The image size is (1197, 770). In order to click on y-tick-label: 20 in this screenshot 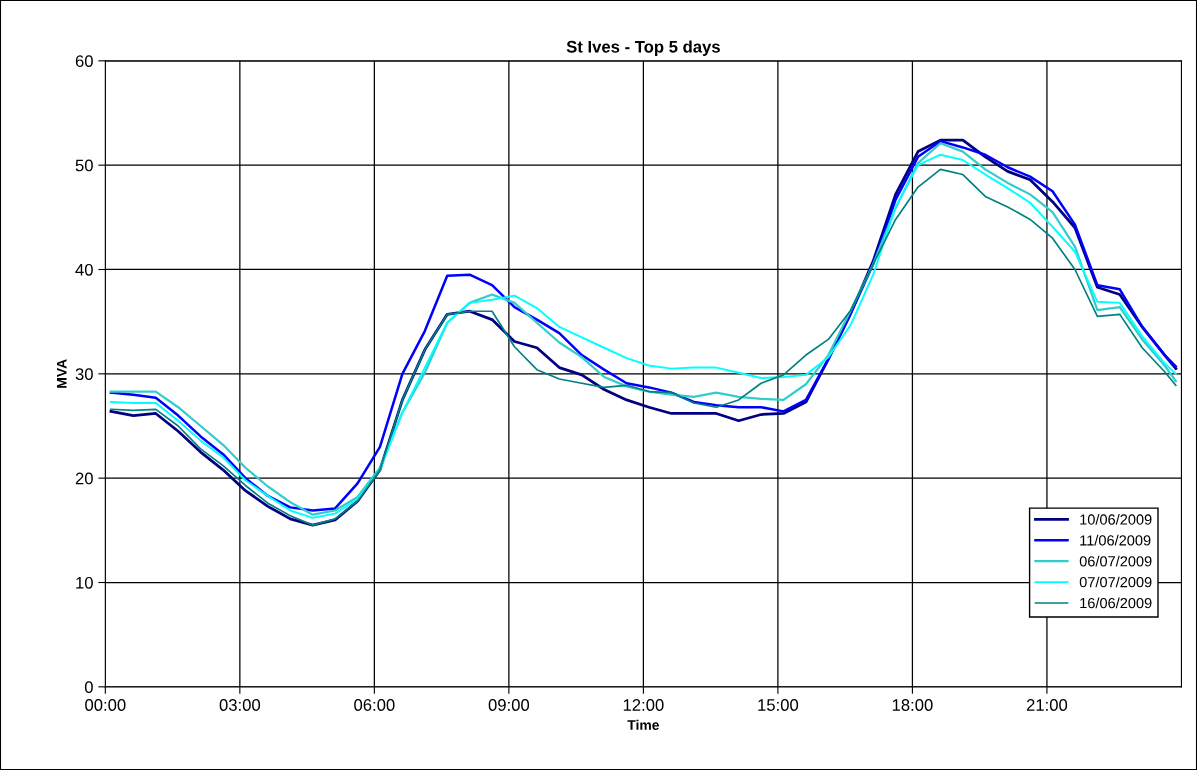, I will do `click(84, 478)`.